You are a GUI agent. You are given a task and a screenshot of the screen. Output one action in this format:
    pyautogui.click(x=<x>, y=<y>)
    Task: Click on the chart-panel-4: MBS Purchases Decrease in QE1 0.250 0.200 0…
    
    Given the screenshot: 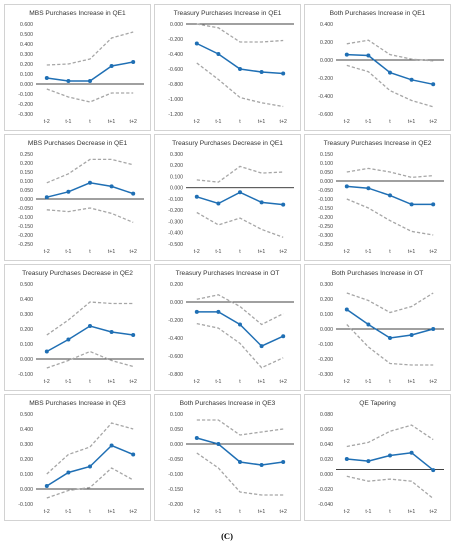 What is the action you would take?
    pyautogui.click(x=77, y=197)
    